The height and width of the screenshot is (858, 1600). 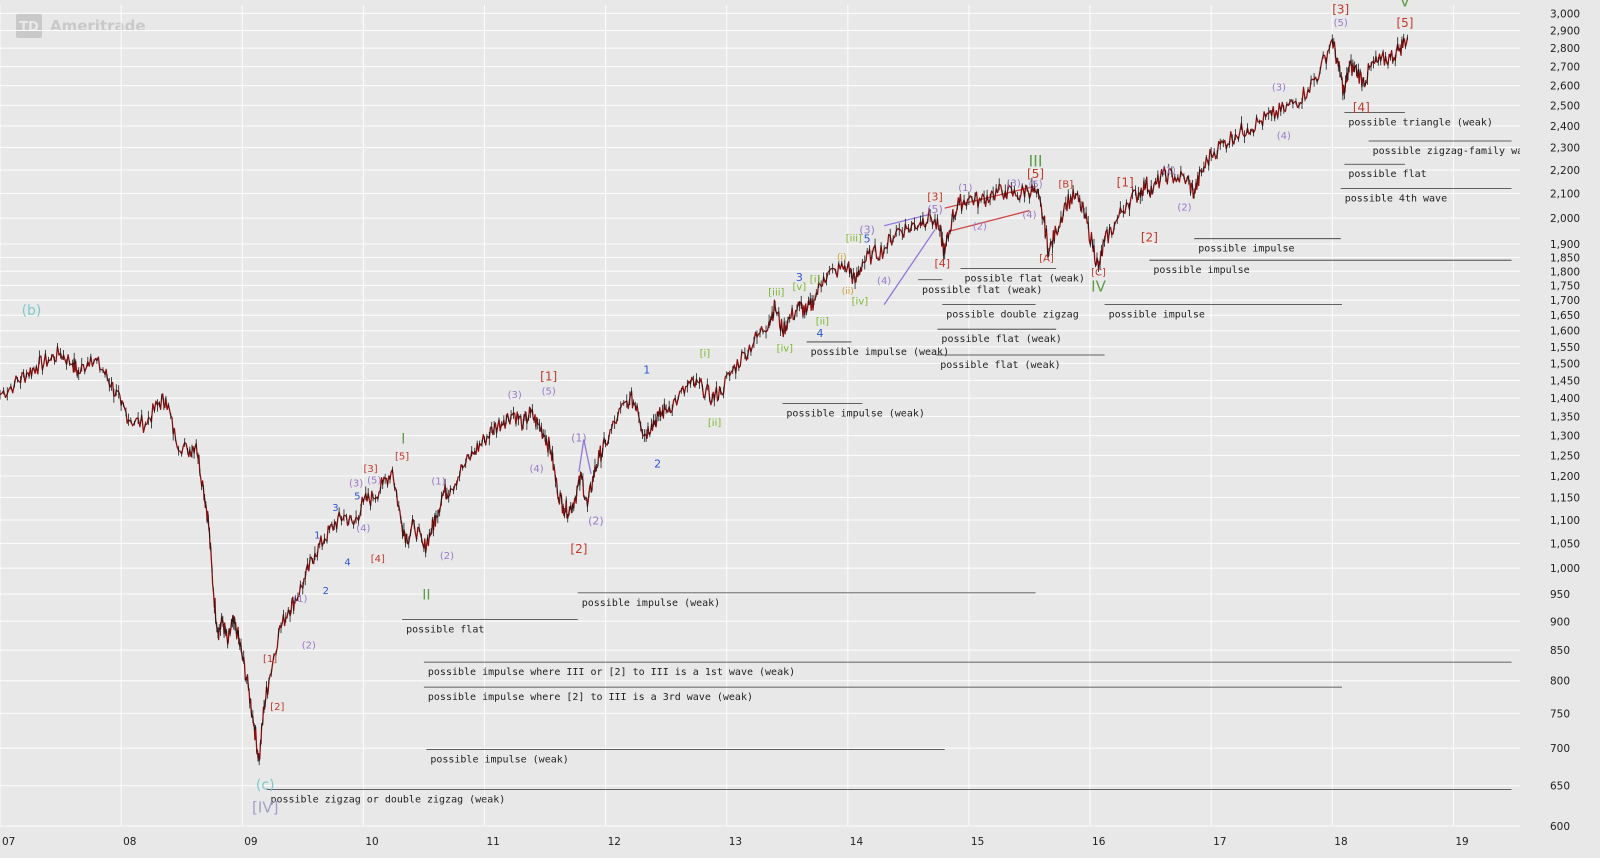 What do you see at coordinates (1565, 272) in the screenshot?
I see `y-tick-label: 1,800` at bounding box center [1565, 272].